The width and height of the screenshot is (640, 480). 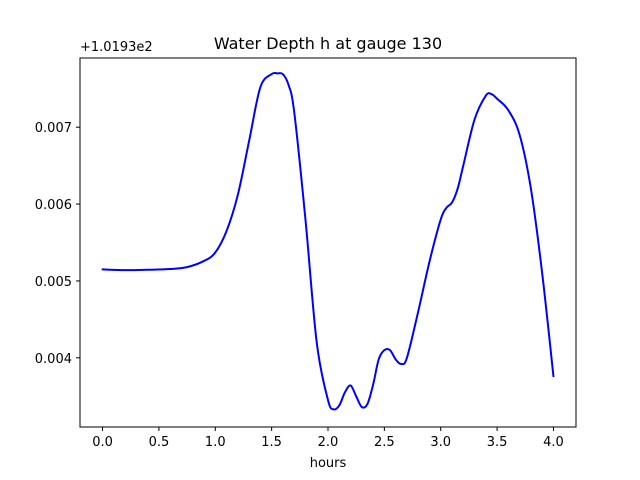 I want to click on y-tick-label: 0.007, so click(x=53, y=128).